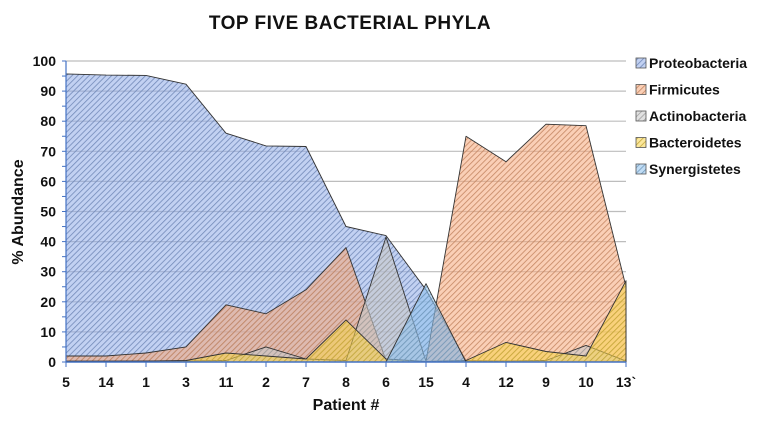  I want to click on x-tick-label: 5, so click(66, 382).